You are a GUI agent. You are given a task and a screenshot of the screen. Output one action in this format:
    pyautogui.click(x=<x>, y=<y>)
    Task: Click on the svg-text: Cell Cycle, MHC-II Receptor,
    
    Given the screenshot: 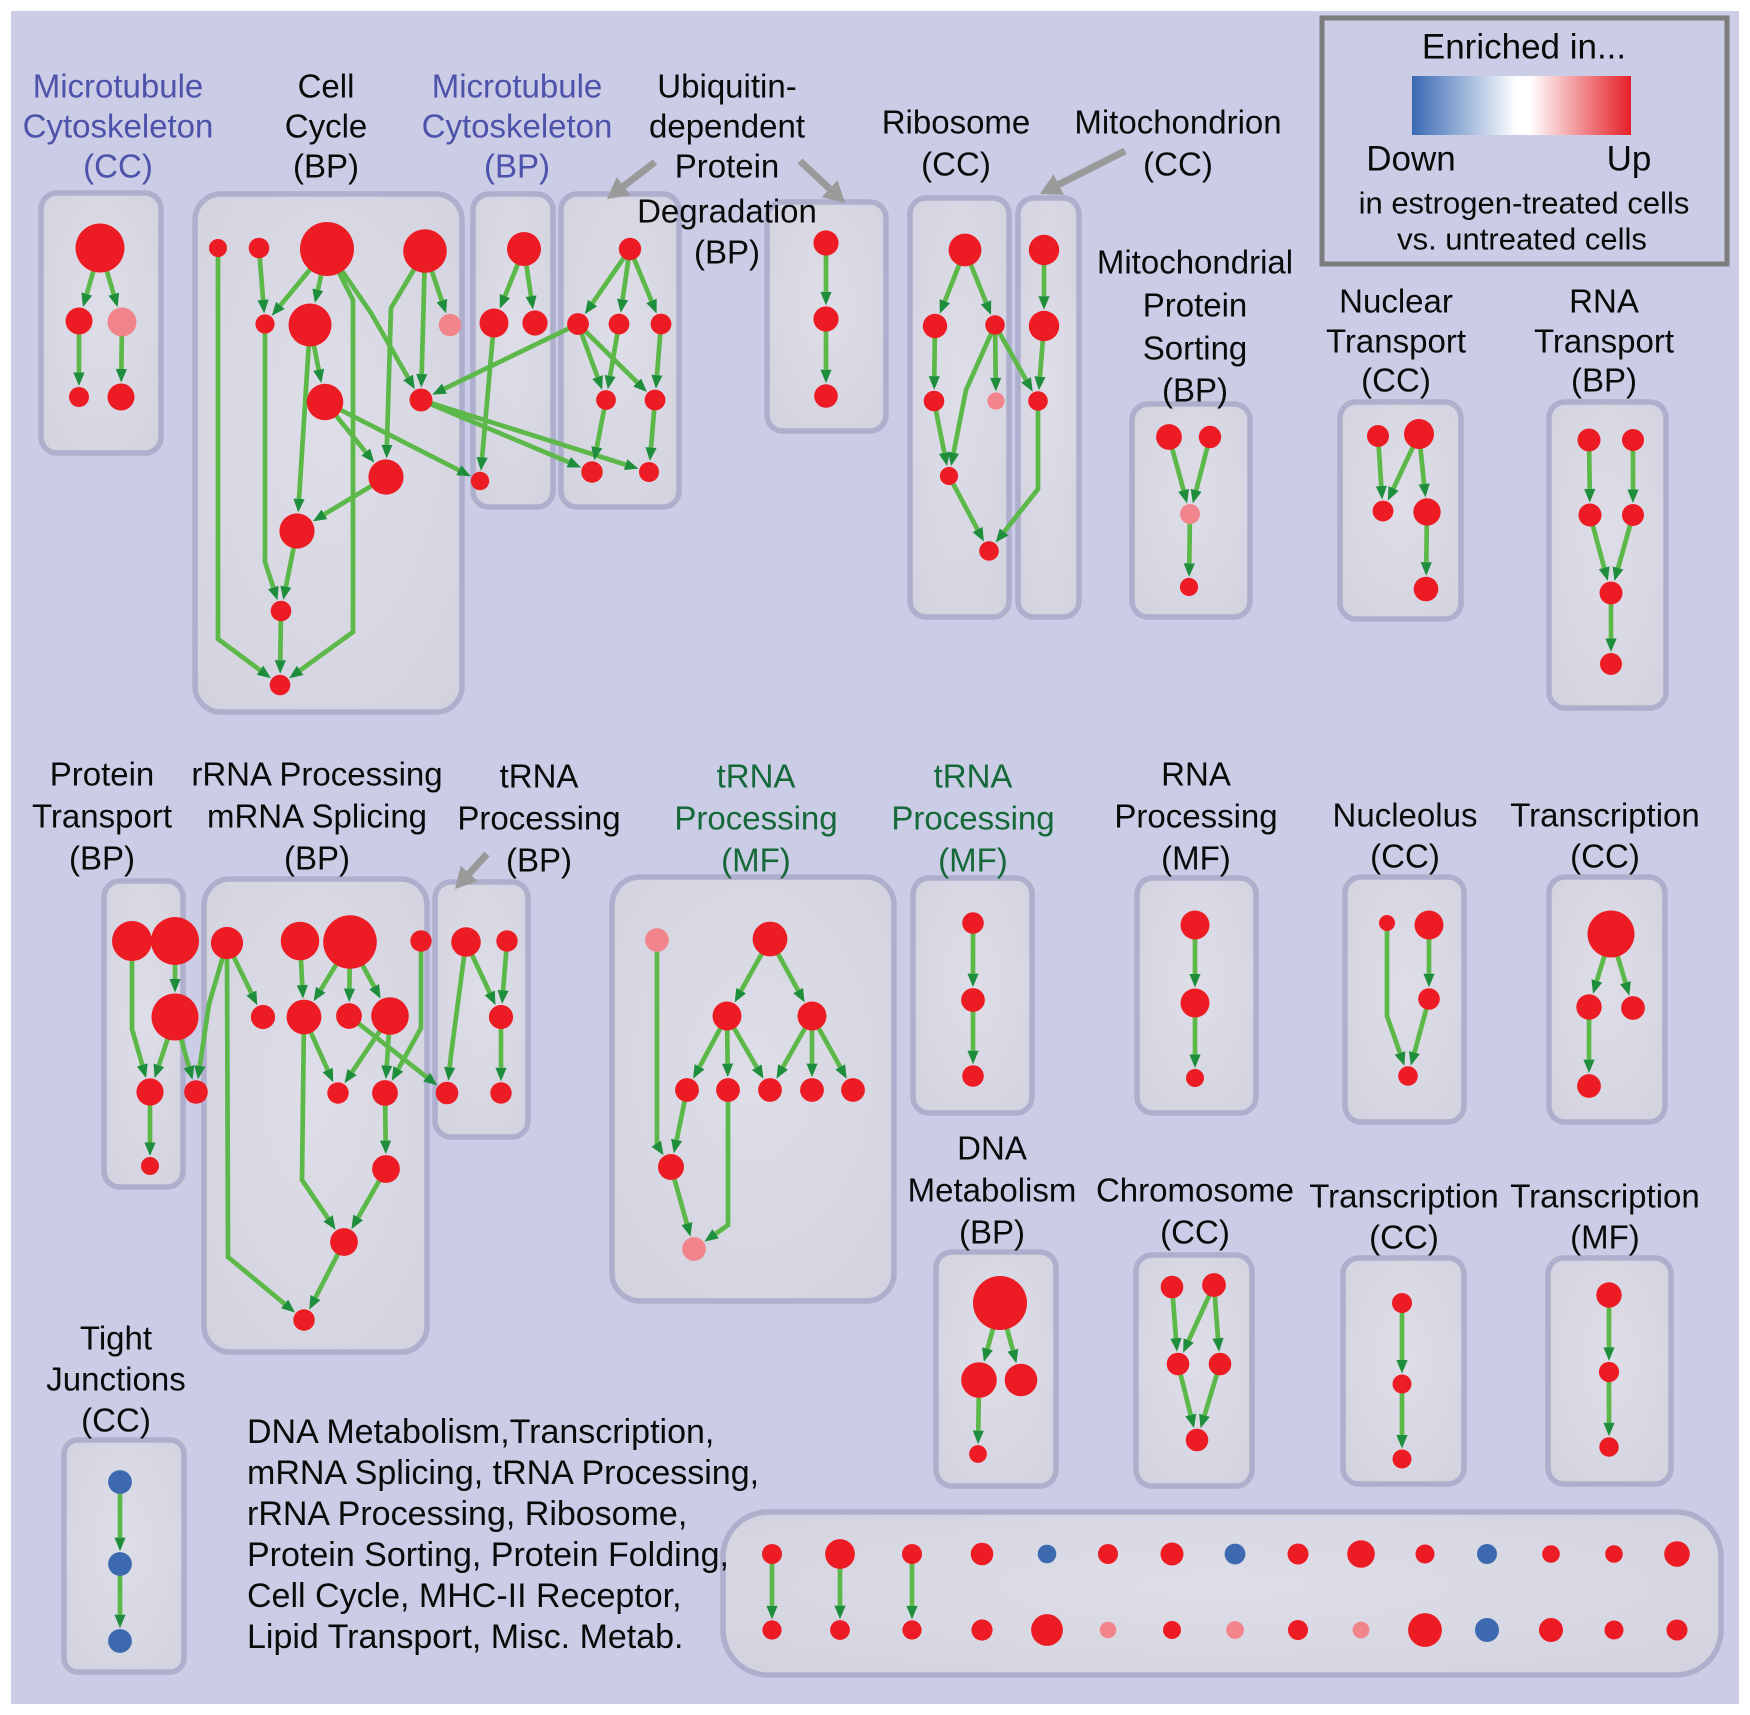 What is the action you would take?
    pyautogui.click(x=464, y=1596)
    